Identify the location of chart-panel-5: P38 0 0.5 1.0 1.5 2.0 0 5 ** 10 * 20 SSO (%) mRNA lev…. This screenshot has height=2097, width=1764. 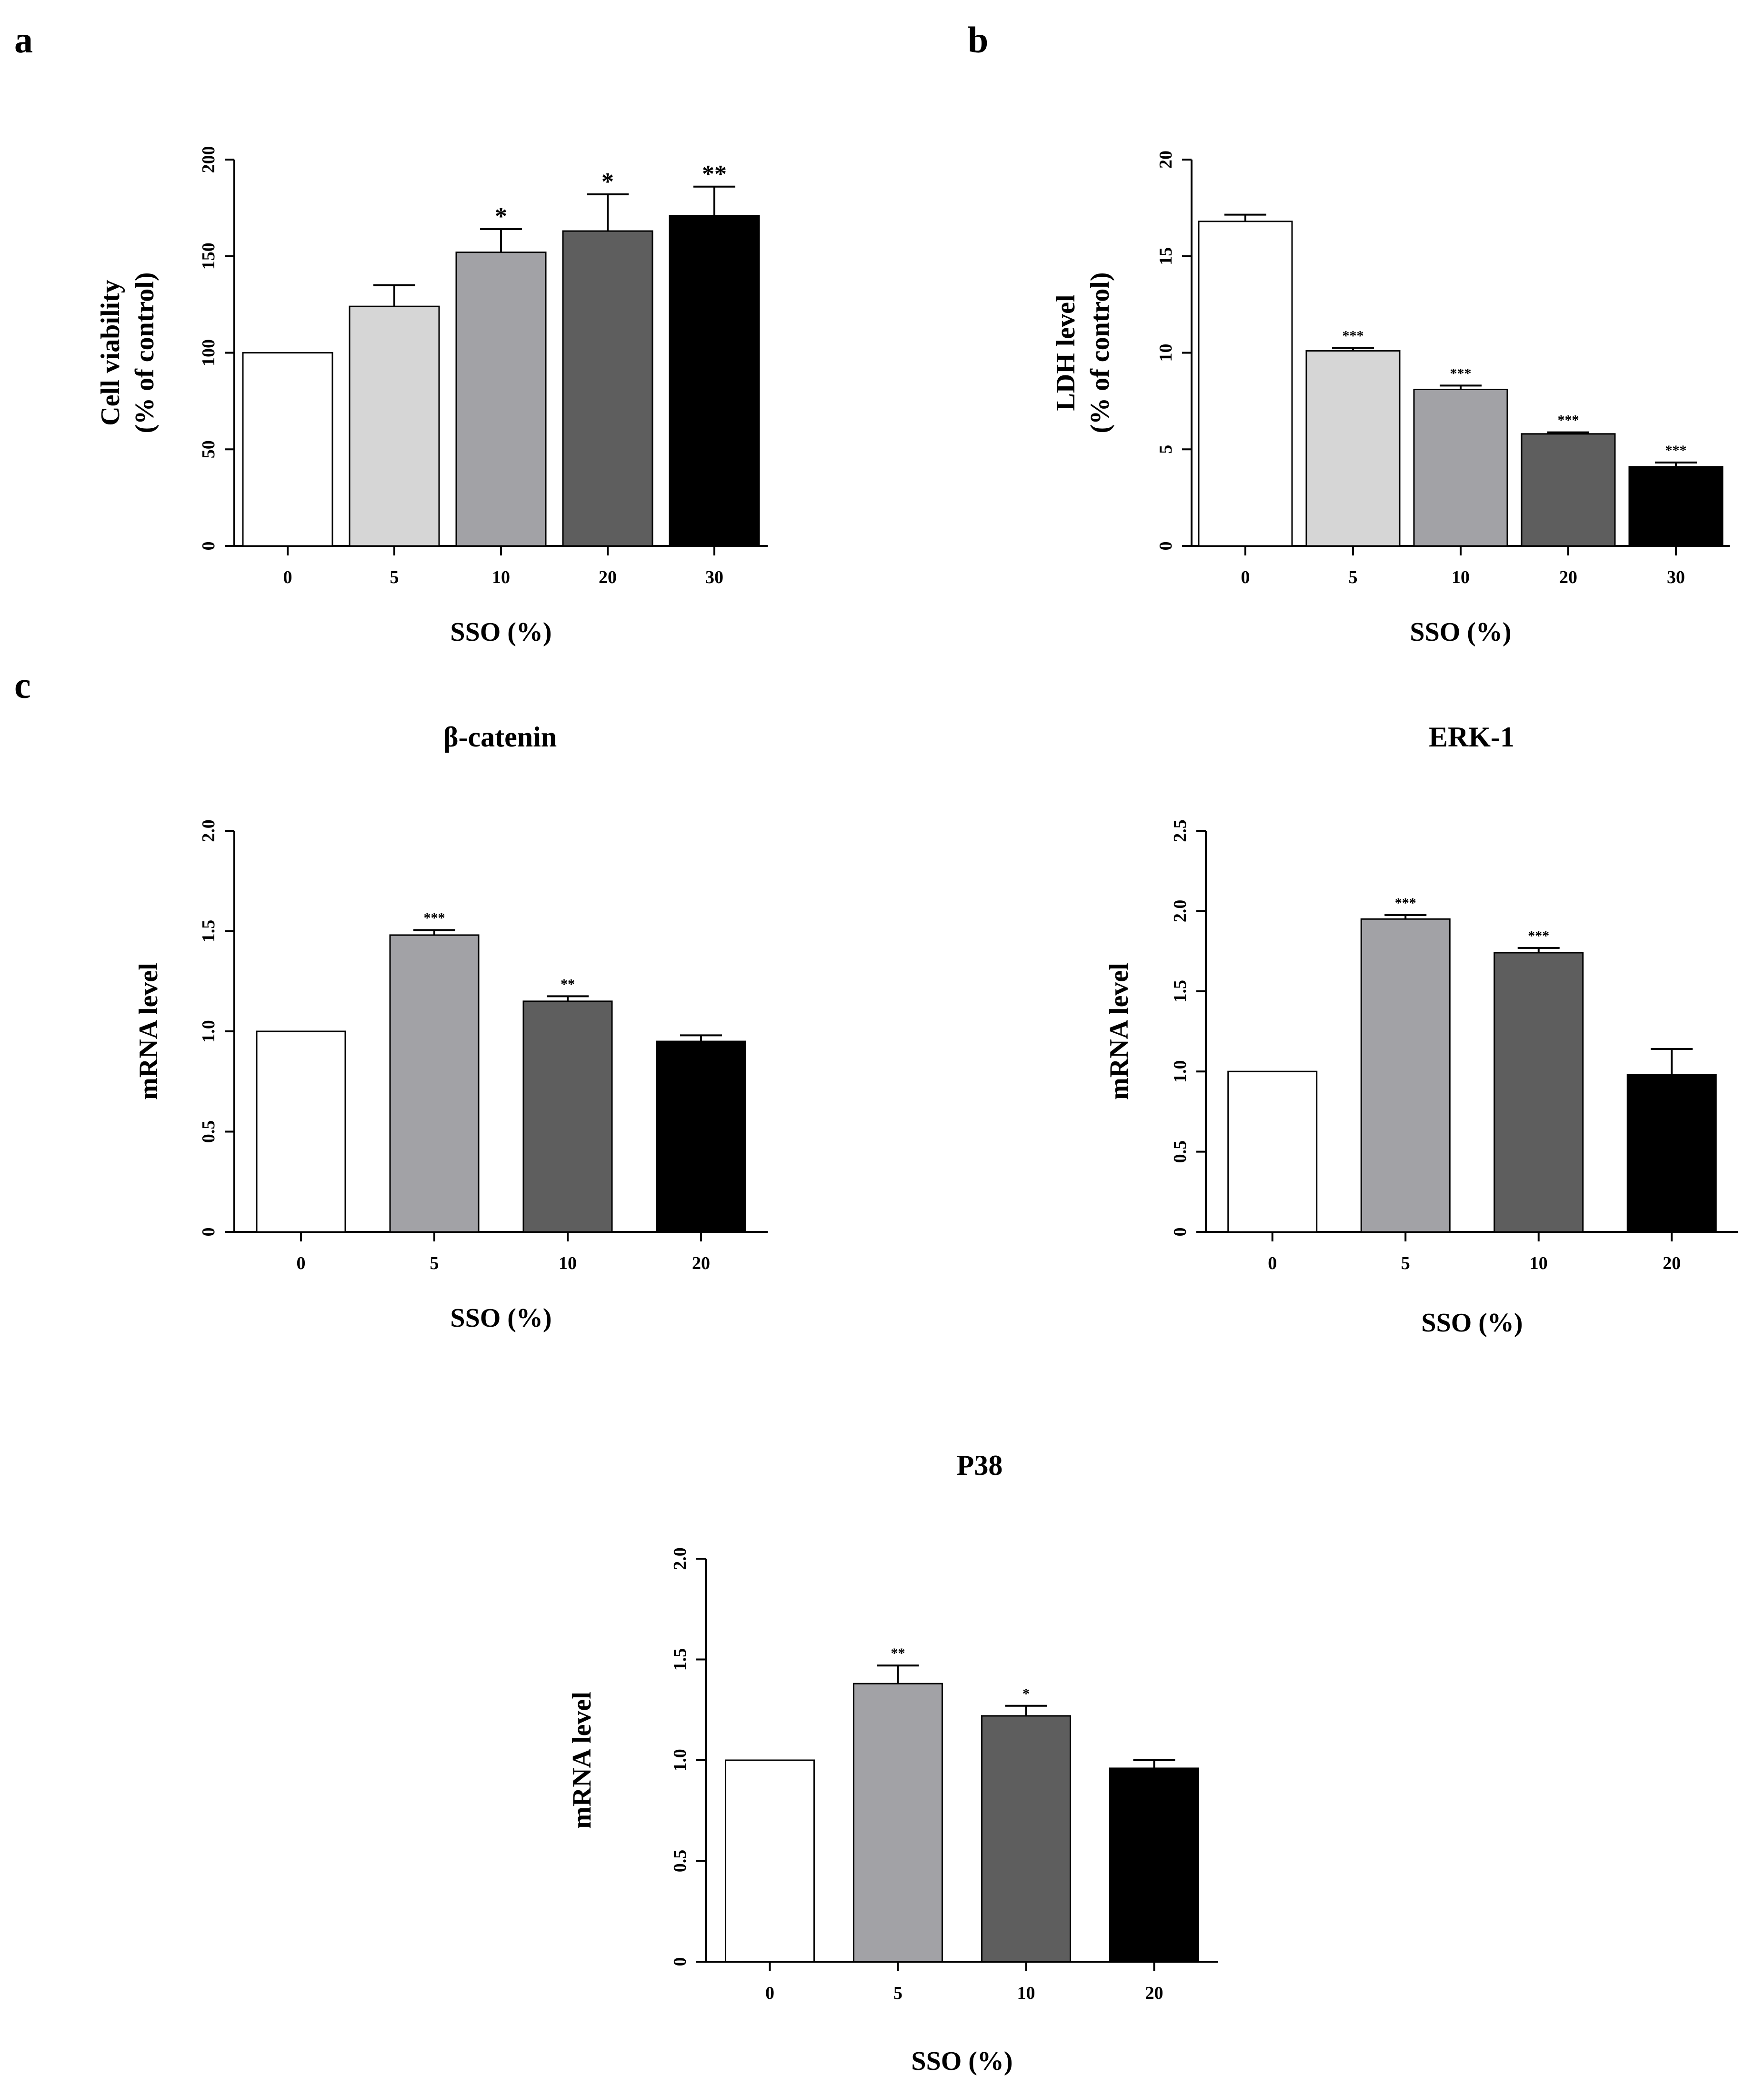
(892, 1763).